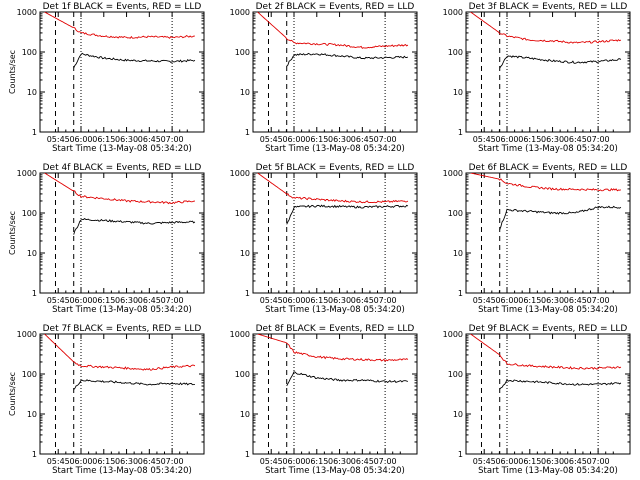  I want to click on panel-title: Det 8f BLACK = Events, RED = LLD, so click(335, 329).